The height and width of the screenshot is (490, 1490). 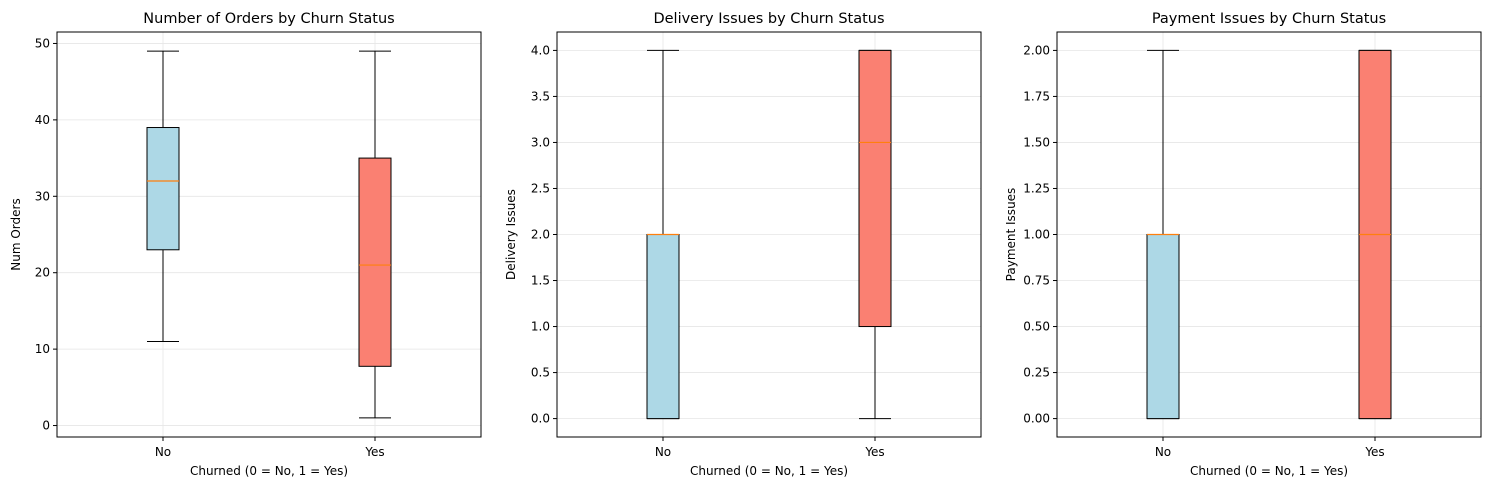 What do you see at coordinates (540, 373) in the screenshot?
I see `y-tick-label: 0.5` at bounding box center [540, 373].